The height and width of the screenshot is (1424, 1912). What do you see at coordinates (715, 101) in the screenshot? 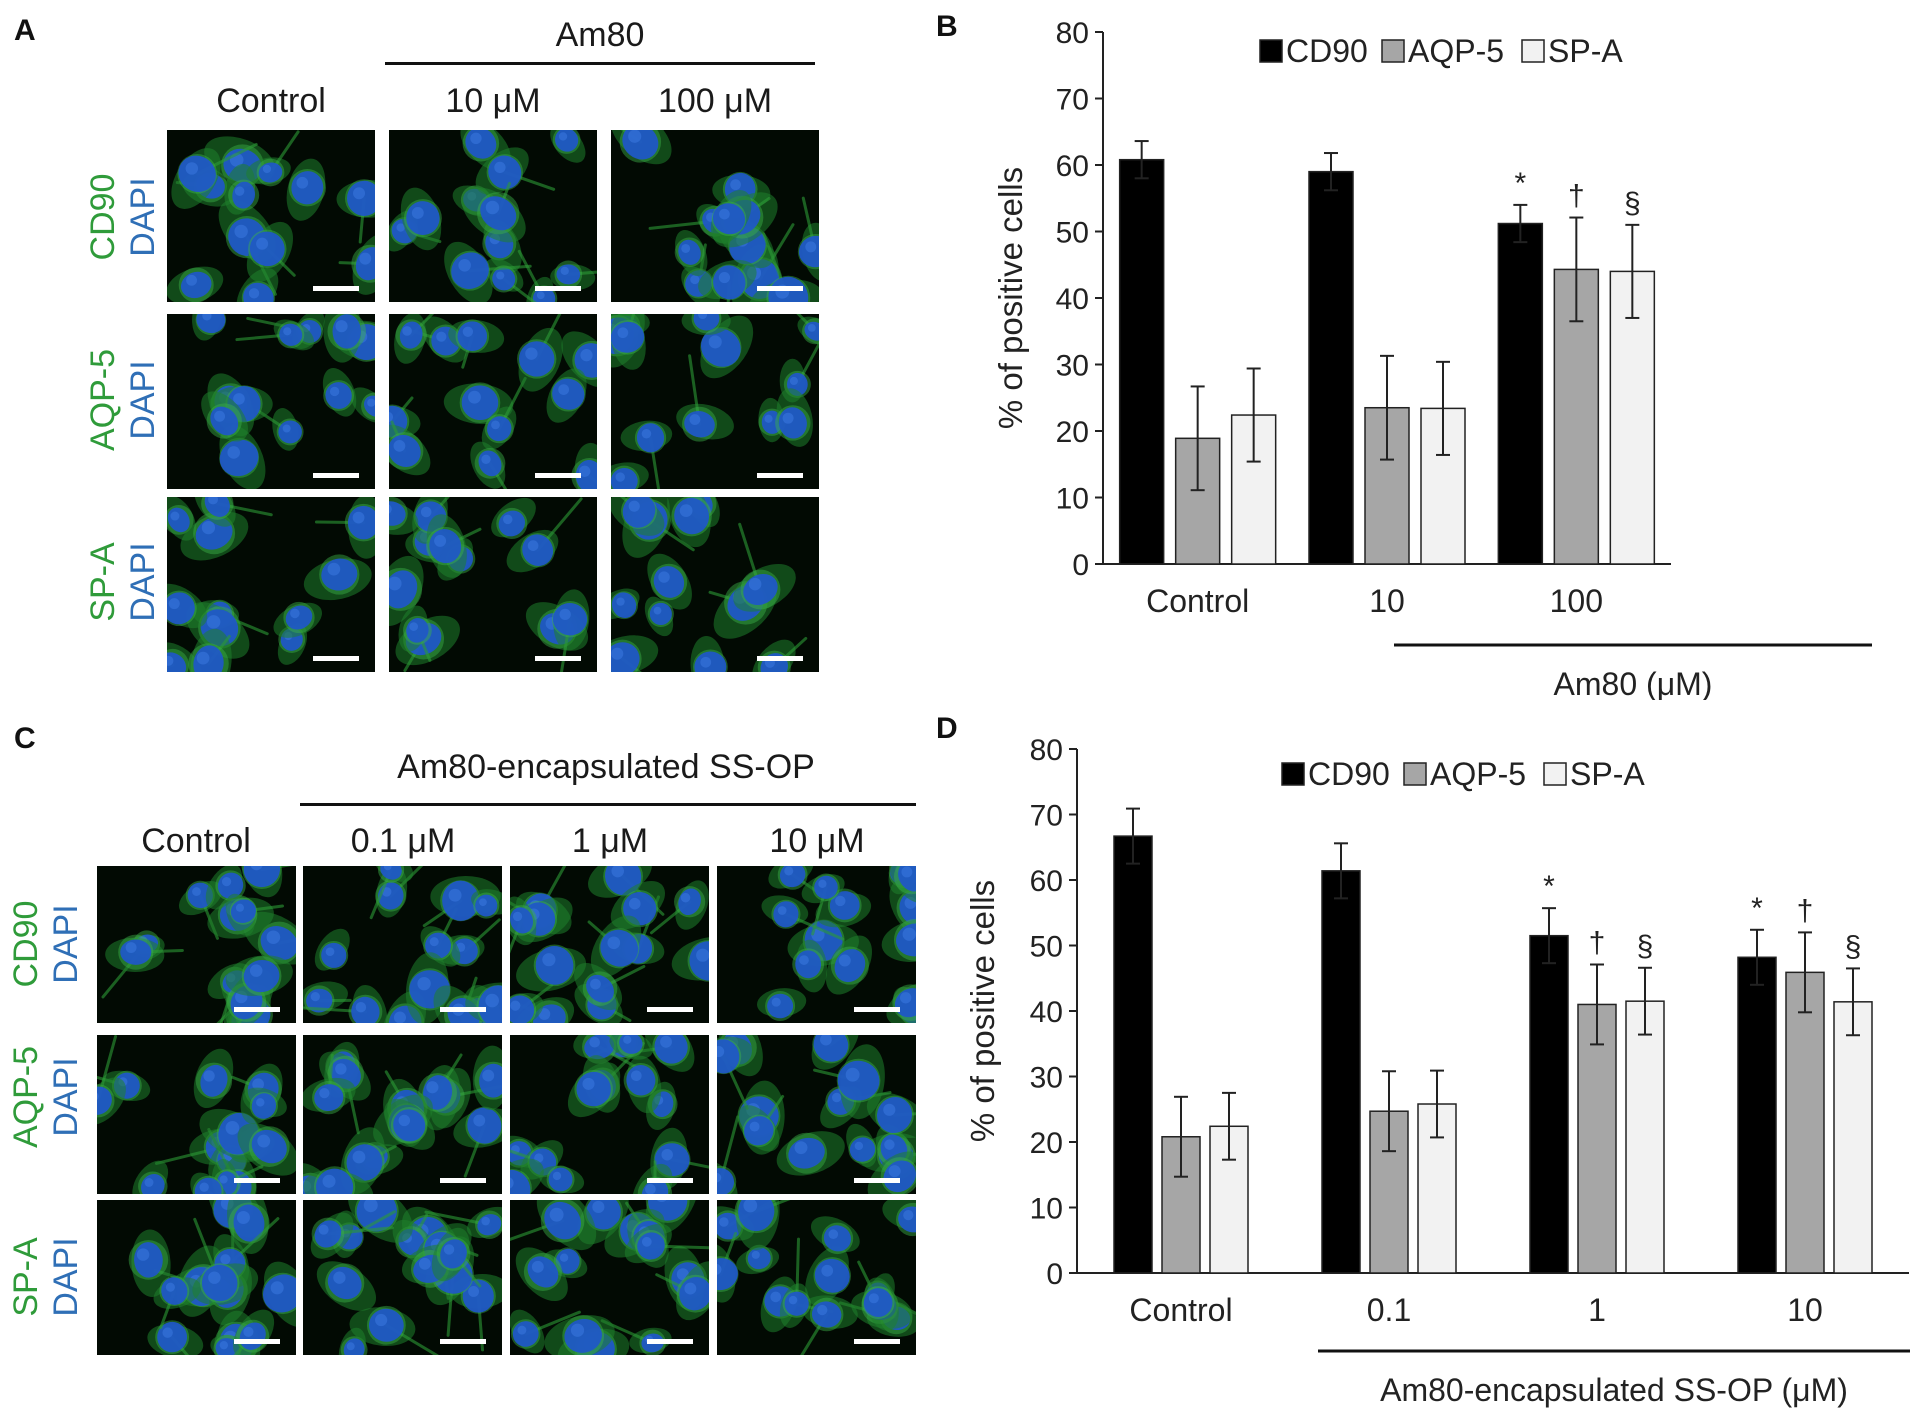
I see `panel-a-col-label-100um: 100 μM` at bounding box center [715, 101].